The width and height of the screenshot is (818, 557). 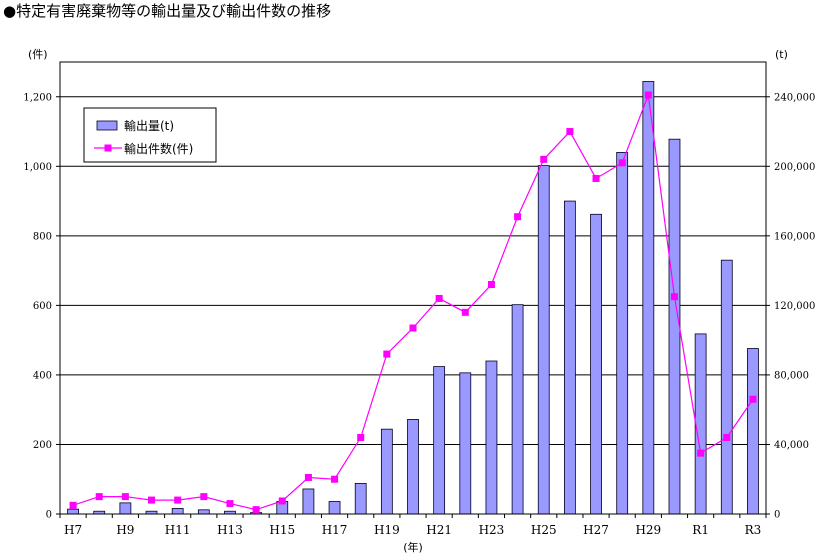 I want to click on y-right-tick-label: 80,000, so click(x=791, y=375).